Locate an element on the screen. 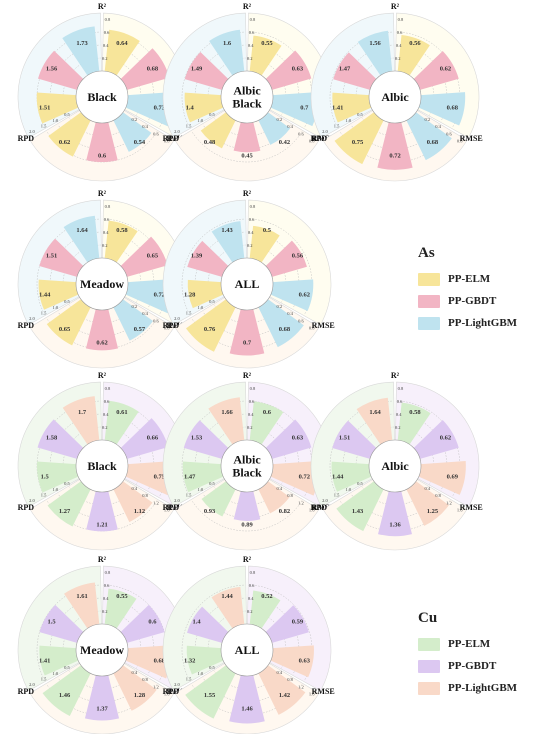 Image resolution: width=550 pixels, height=734 pixels. legend-cu: Cu PP-ELM PP-GBDT PP-LightGBM is located at coordinates (467, 654).